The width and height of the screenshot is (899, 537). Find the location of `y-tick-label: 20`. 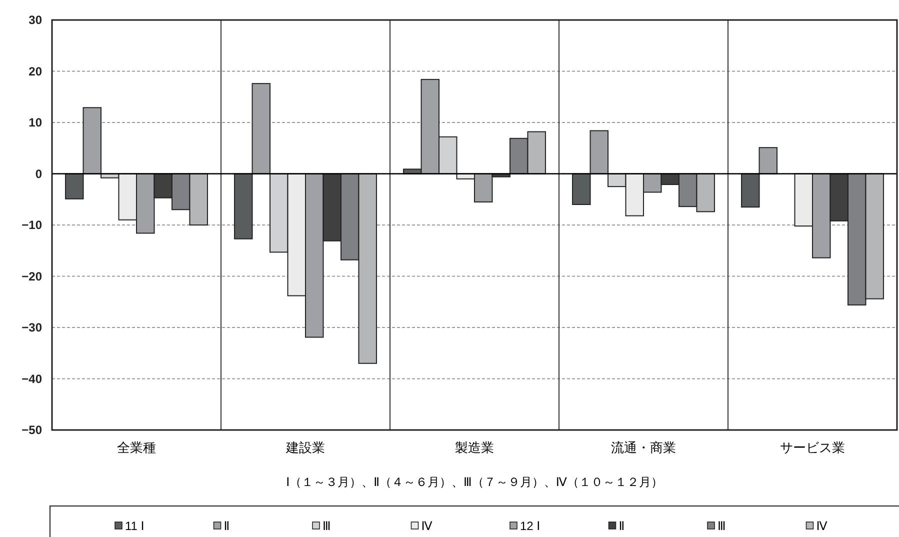

y-tick-label: 20 is located at coordinates (35, 71).